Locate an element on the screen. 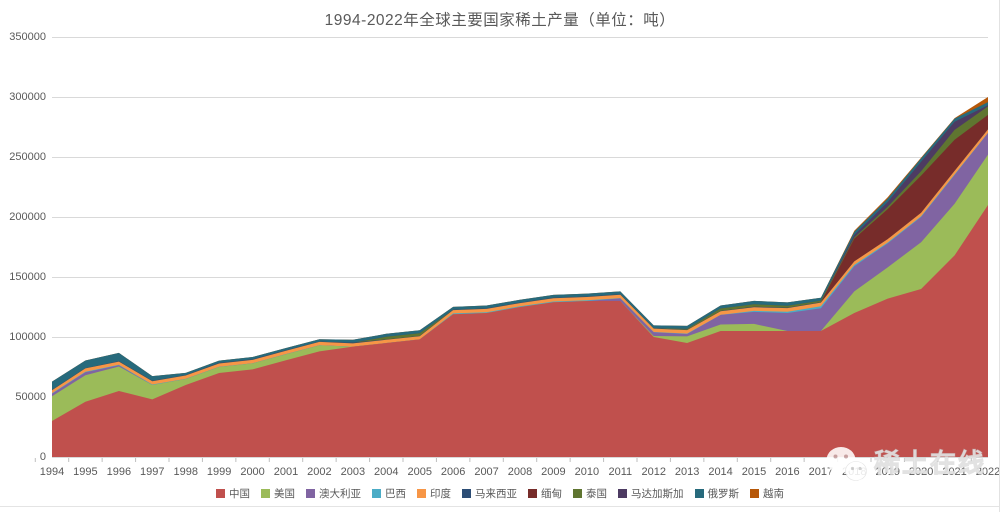 This screenshot has height=512, width=1000. x-axis-label: 2021 is located at coordinates (954, 472).